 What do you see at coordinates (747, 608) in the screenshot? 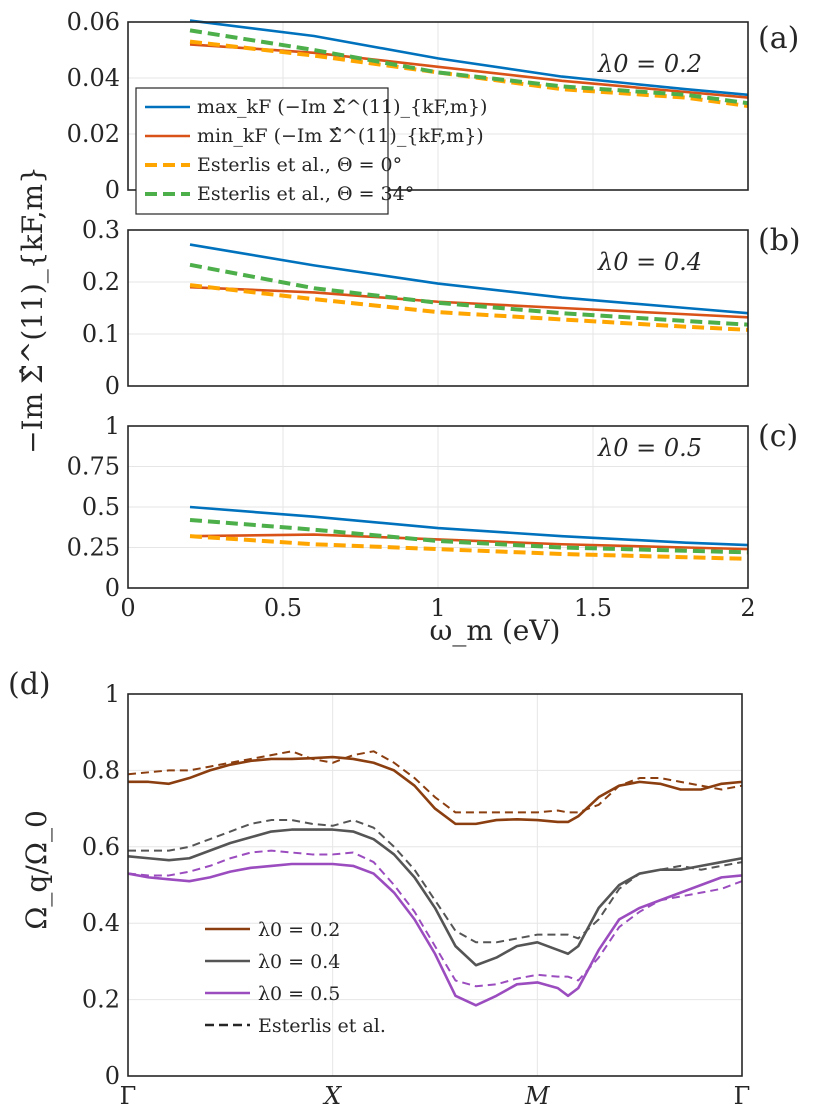
I see `x-tick-label: 2` at bounding box center [747, 608].